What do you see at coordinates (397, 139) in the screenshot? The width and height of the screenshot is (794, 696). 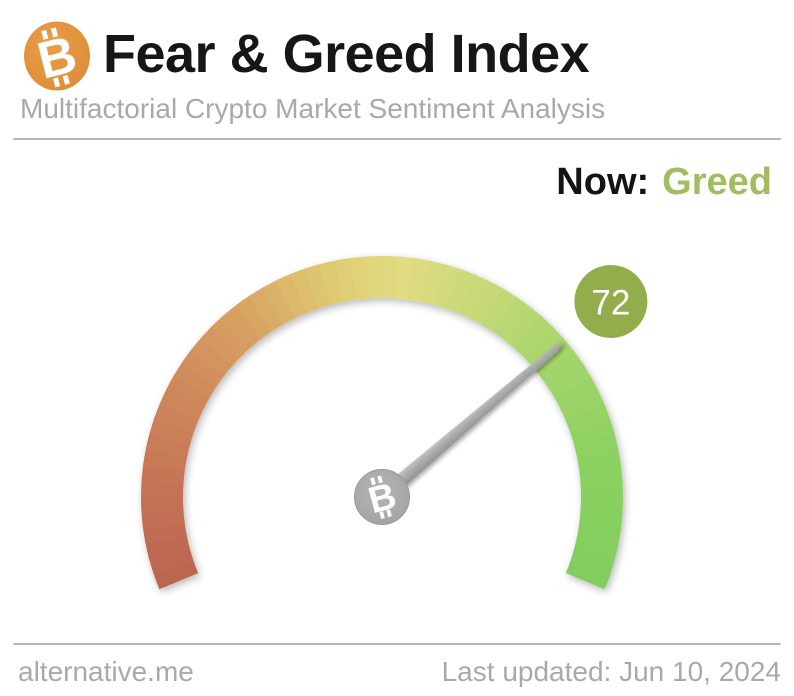 I see `header-divider` at bounding box center [397, 139].